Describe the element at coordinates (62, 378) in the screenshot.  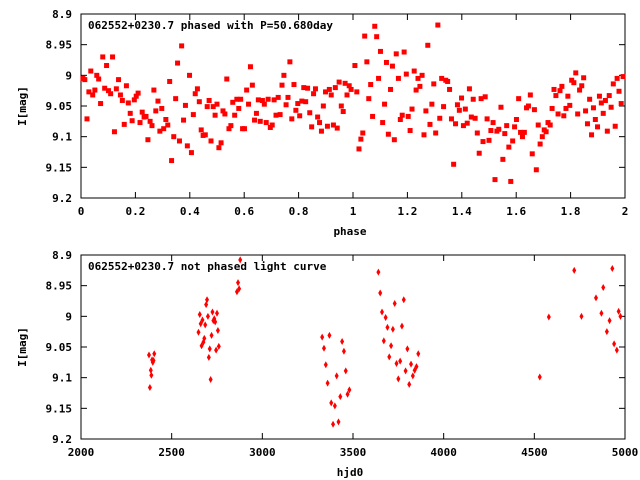
I see `unphased-y-tick-label: 9.1` at that location.